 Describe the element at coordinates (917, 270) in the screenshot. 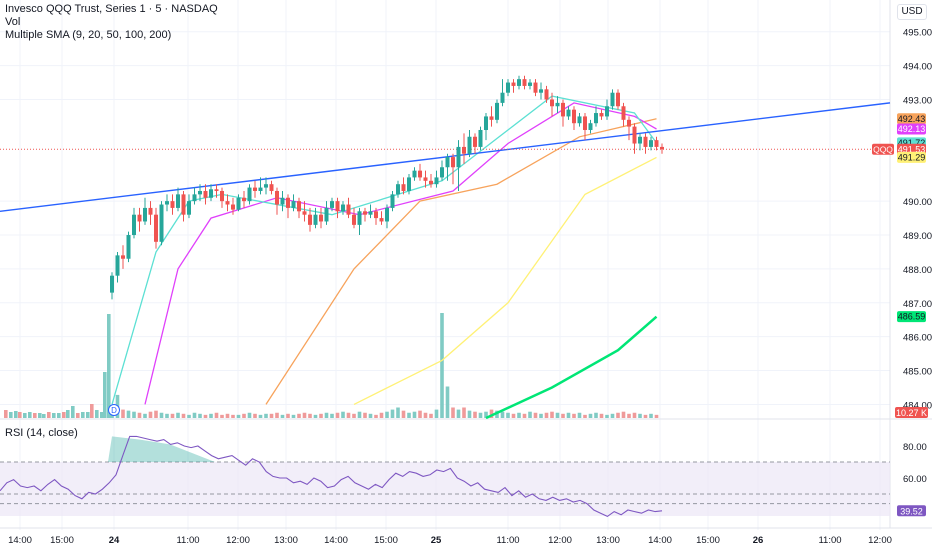

I see `price-tick-label: 488.00` at that location.